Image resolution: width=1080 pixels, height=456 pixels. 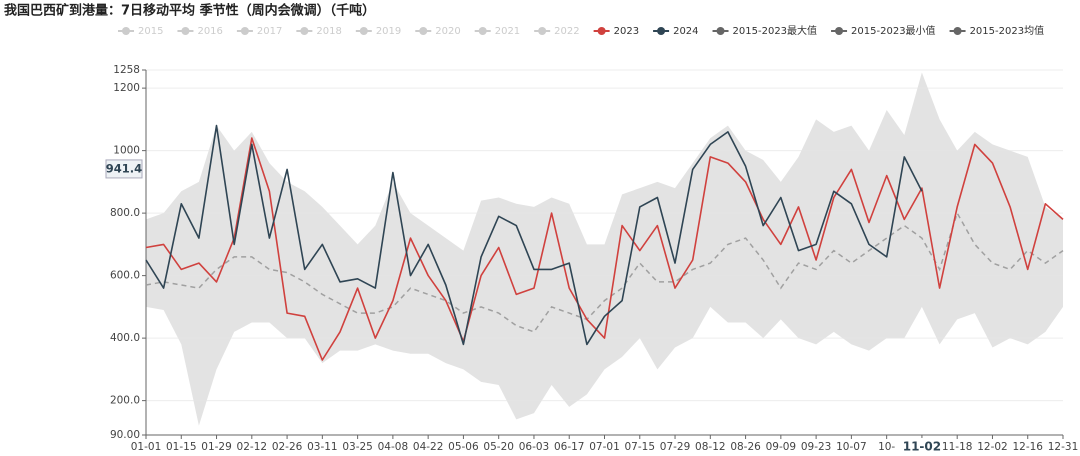 I want to click on legend-label: 2020, so click(x=447, y=31).